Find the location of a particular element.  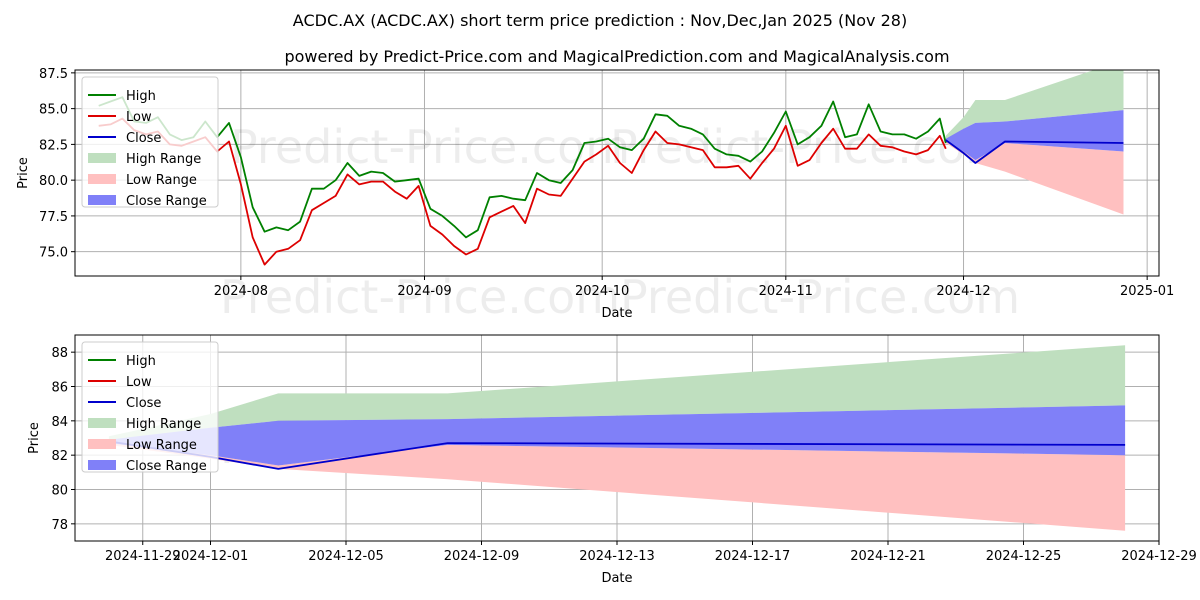

top-x-tick-label: 2024-08 is located at coordinates (241, 291).